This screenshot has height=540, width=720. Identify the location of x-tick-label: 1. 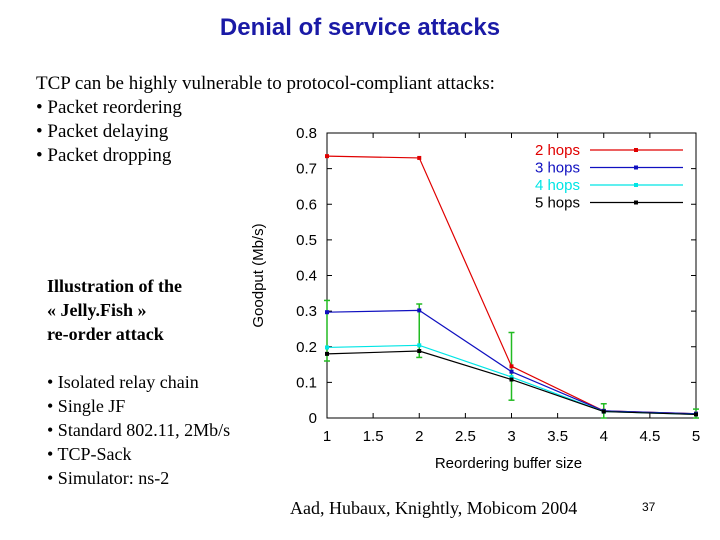
(327, 436).